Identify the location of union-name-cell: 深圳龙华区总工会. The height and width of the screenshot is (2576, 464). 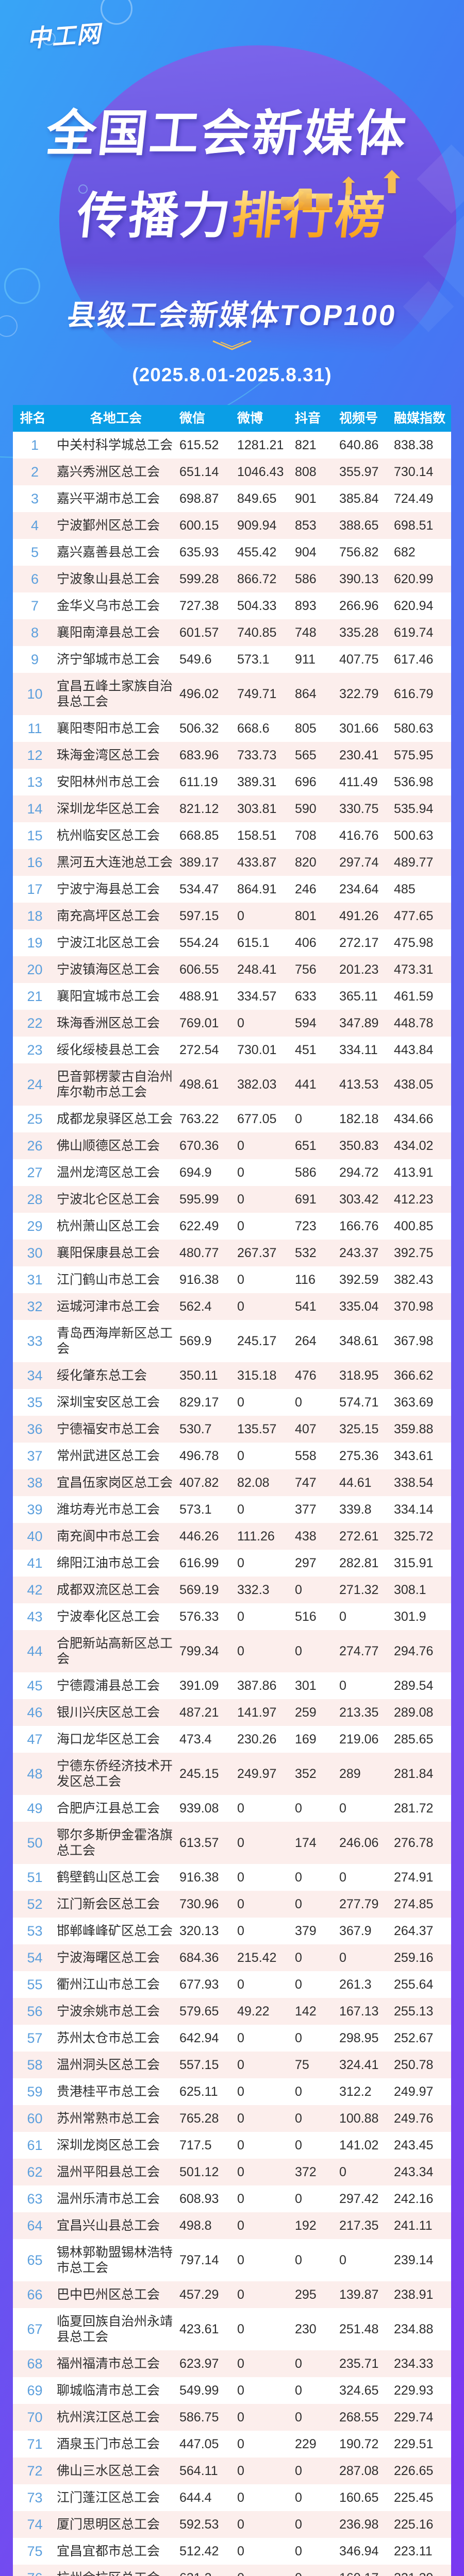
(108, 809).